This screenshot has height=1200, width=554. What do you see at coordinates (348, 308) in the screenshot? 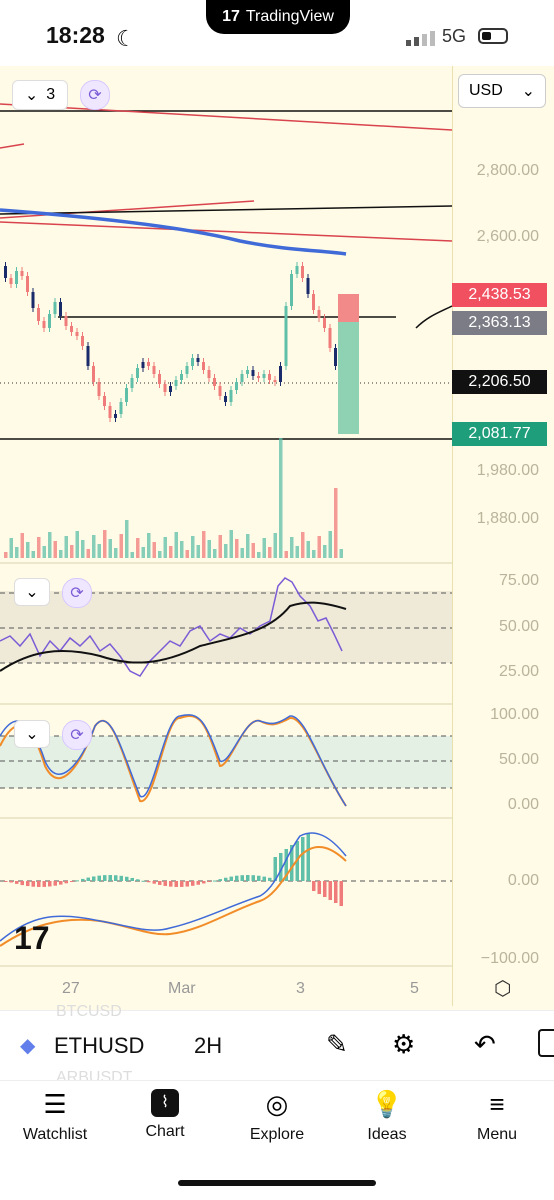
I see `stop-loss-zone` at bounding box center [348, 308].